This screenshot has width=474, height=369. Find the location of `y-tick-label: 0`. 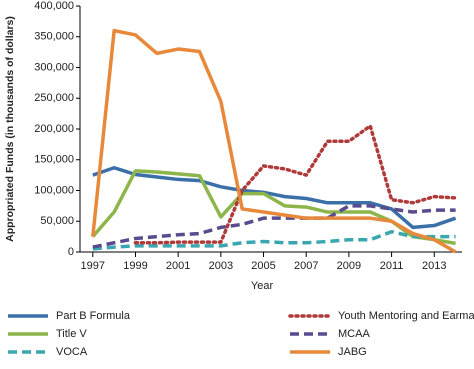

y-tick-label: 0 is located at coordinates (71, 252).